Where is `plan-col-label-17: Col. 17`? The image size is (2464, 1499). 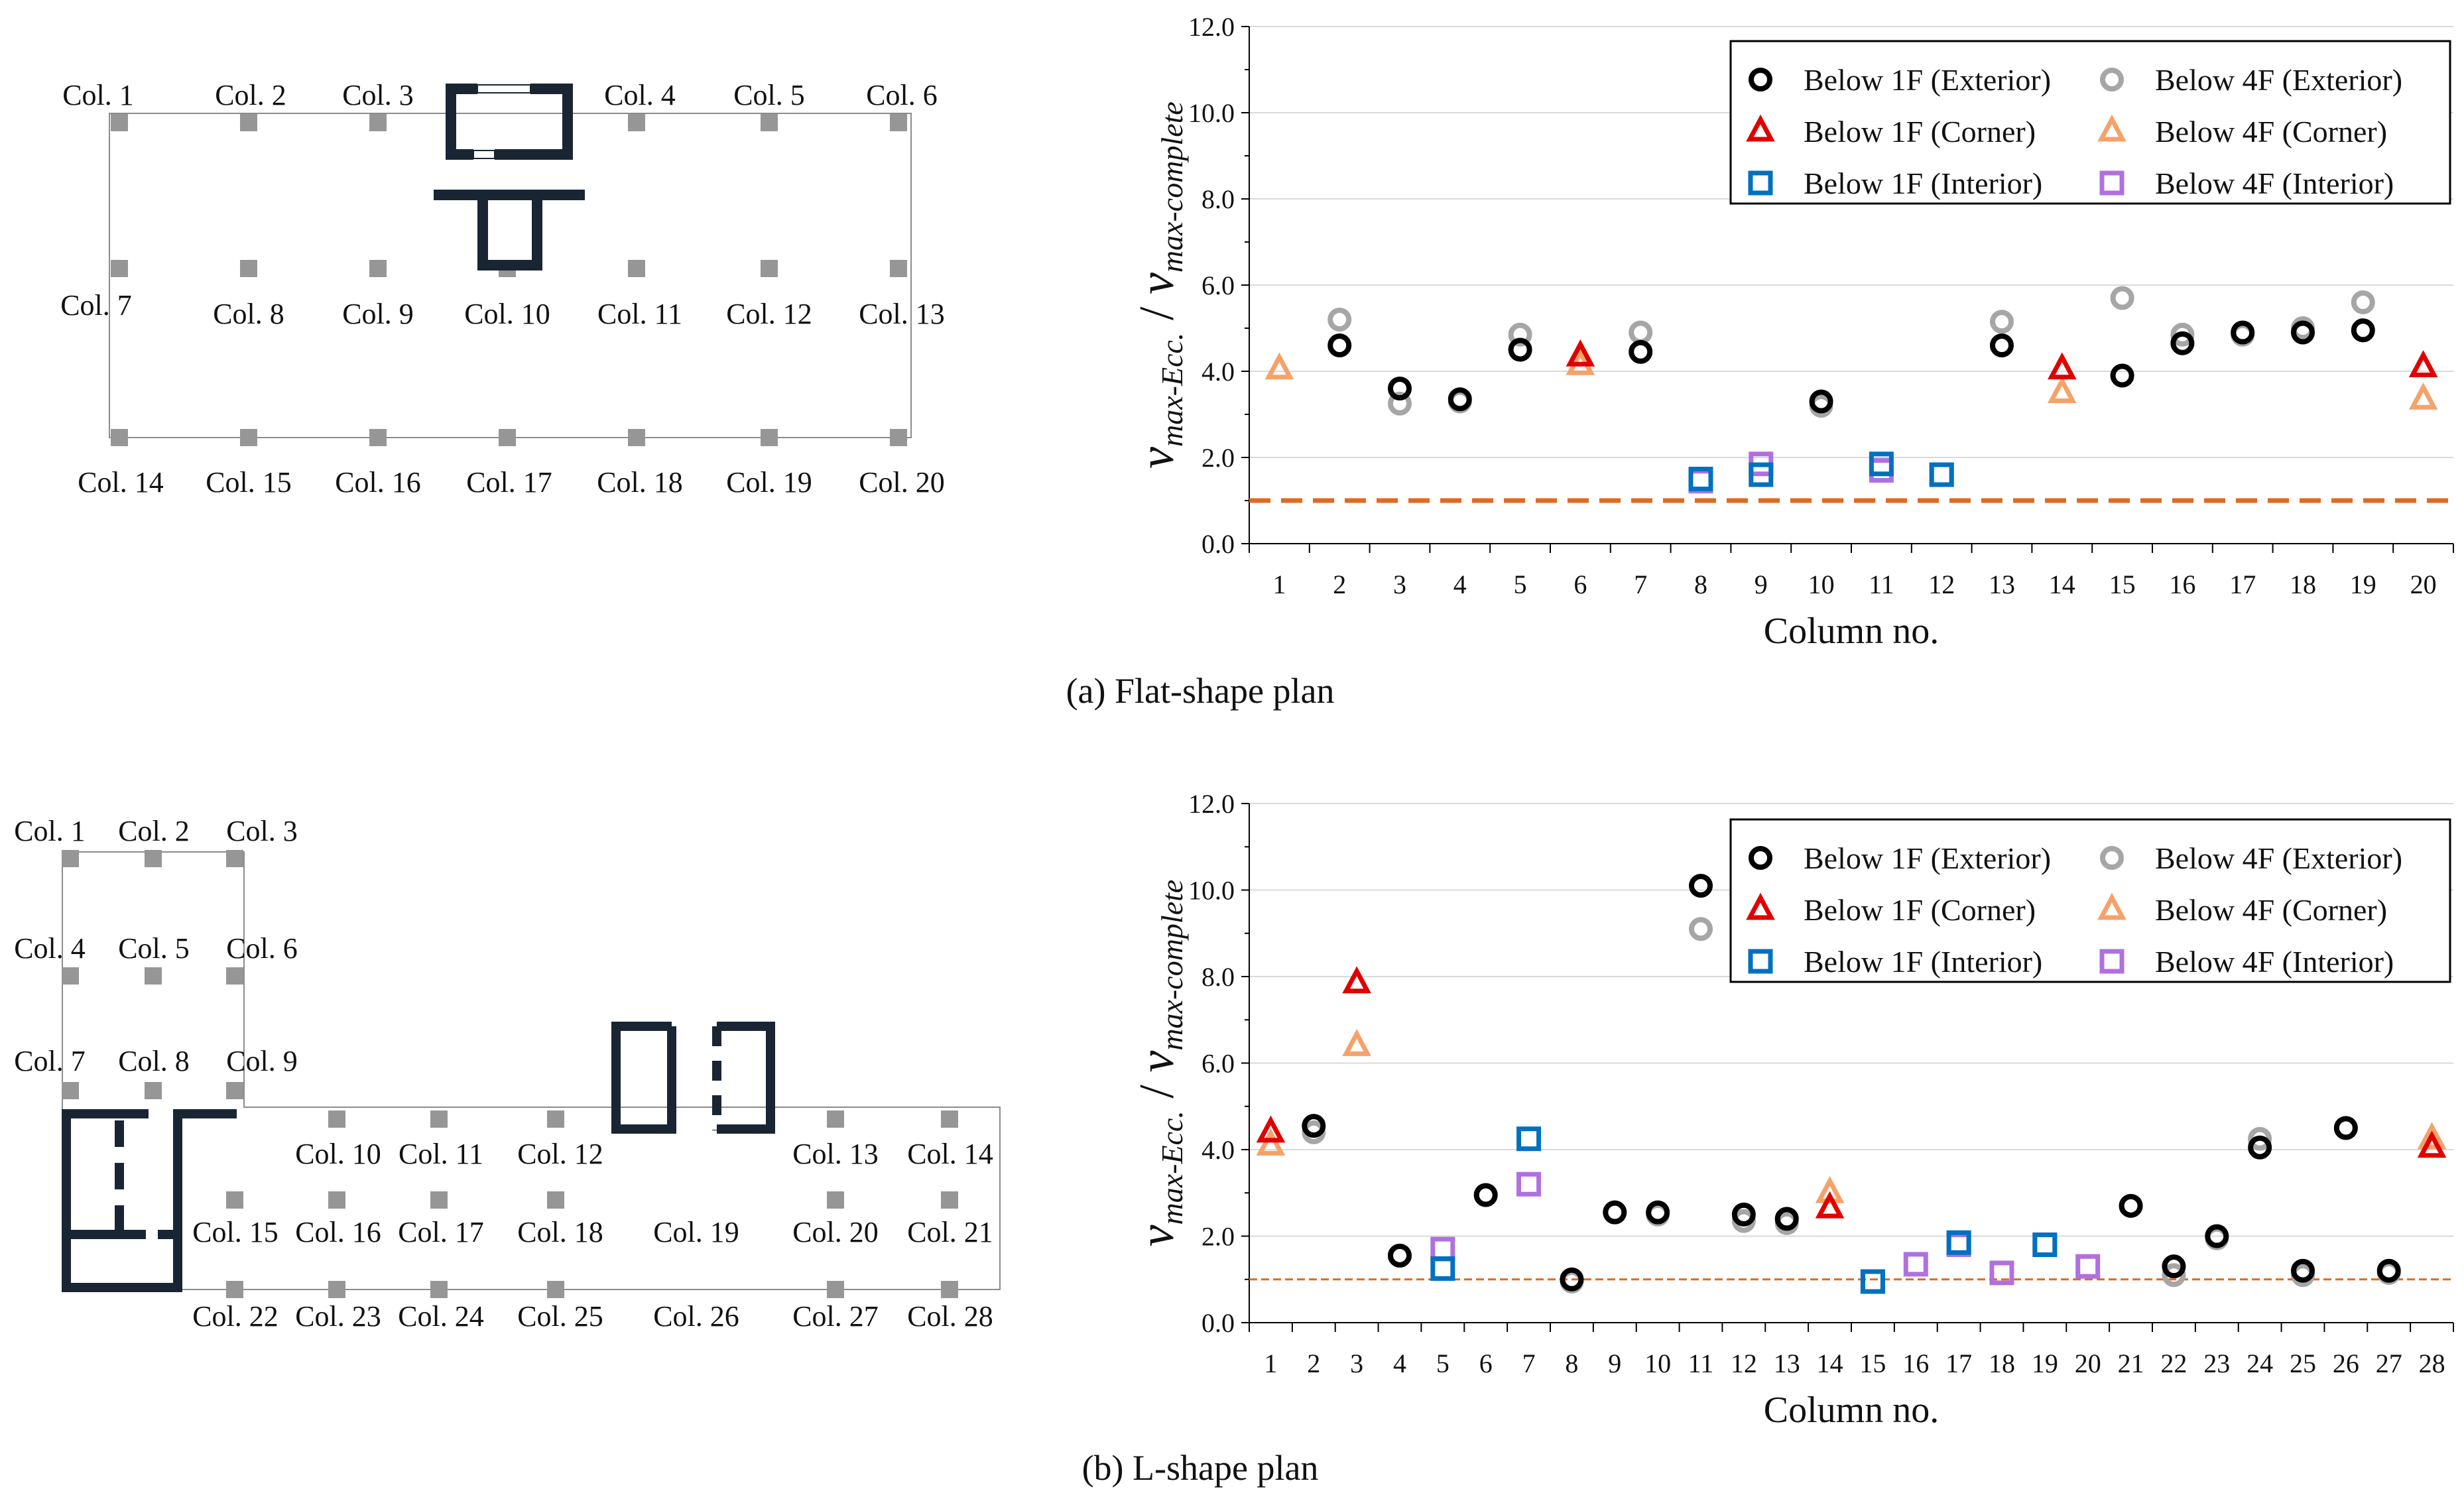 plan-col-label-17: Col. 17 is located at coordinates (509, 482).